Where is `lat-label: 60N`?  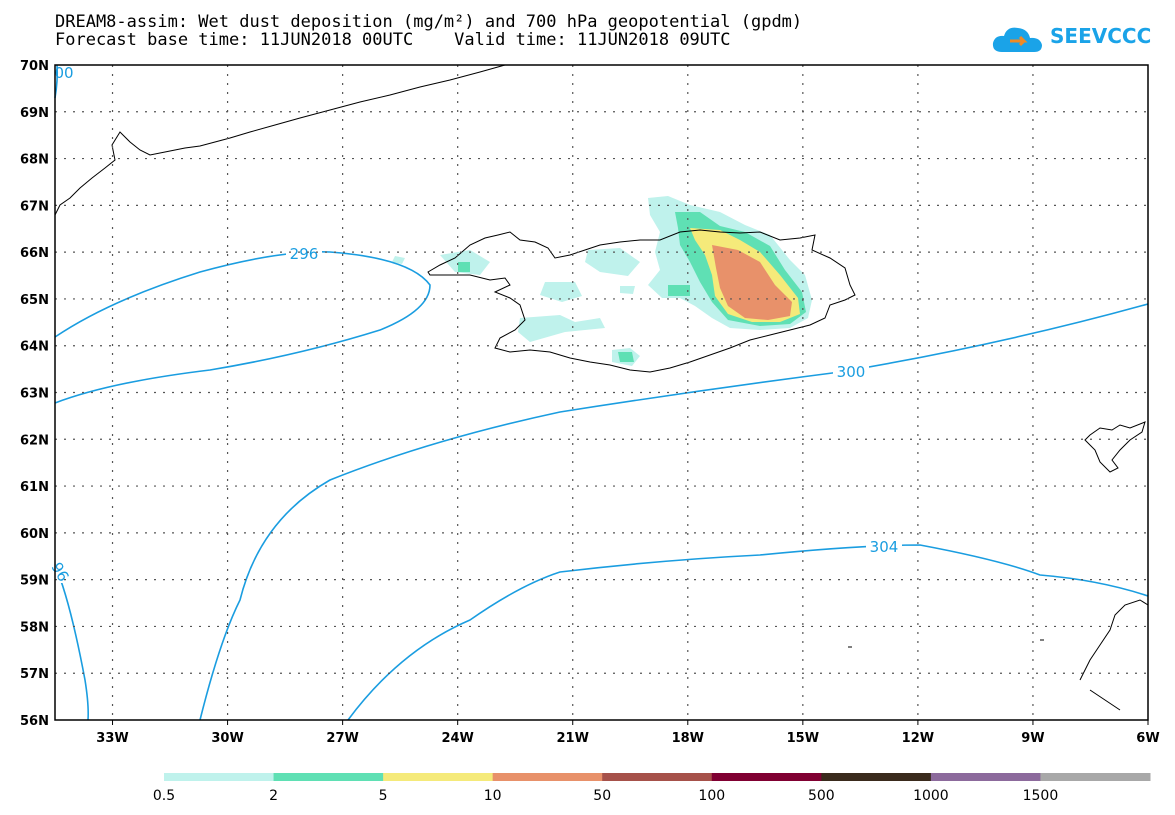 lat-label: 60N is located at coordinates (34, 534).